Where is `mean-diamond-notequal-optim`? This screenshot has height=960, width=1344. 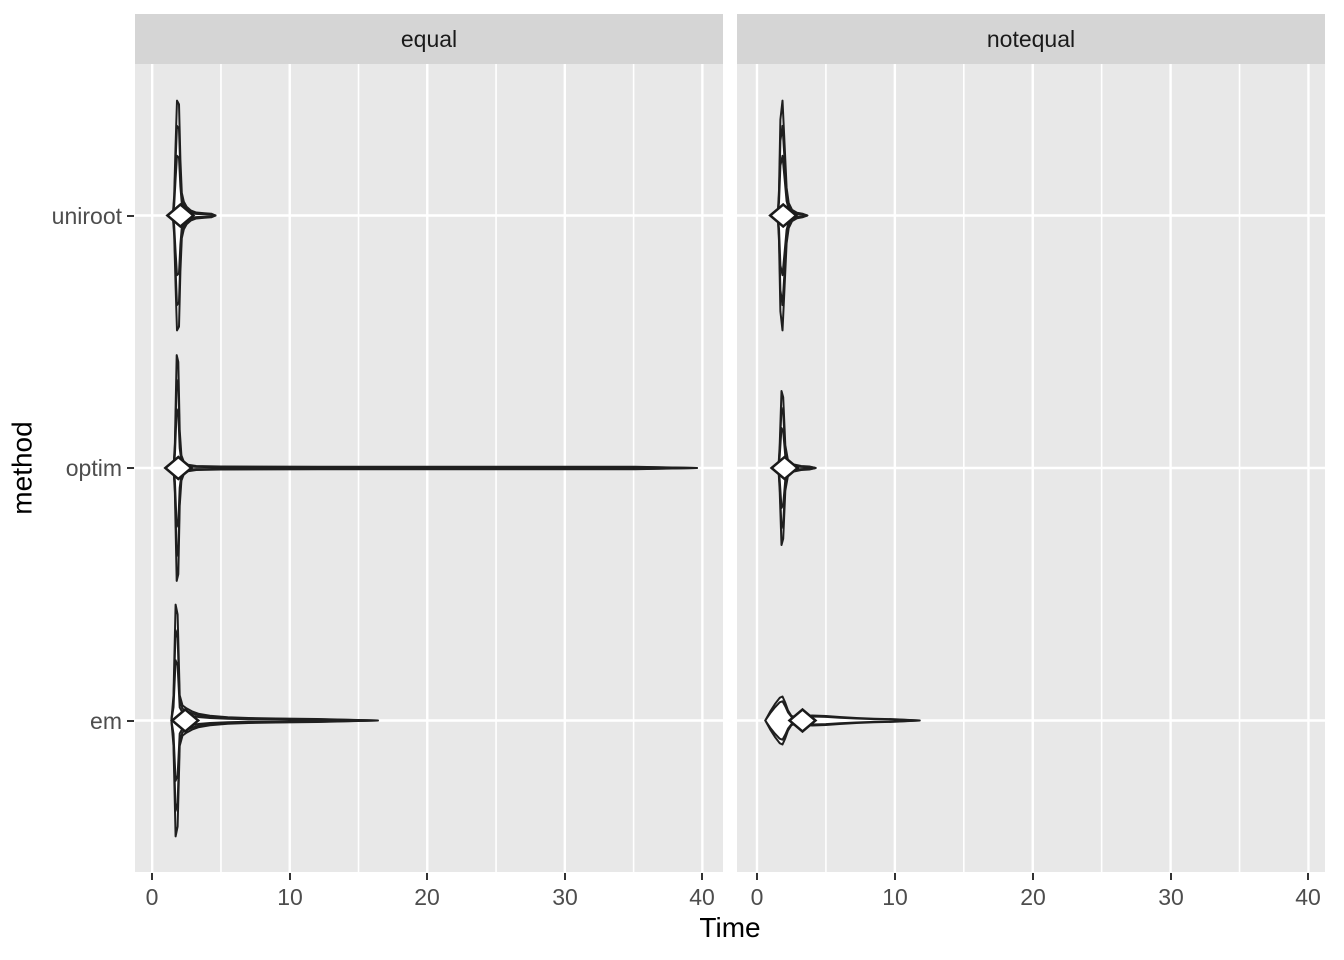 mean-diamond-notequal-optim is located at coordinates (784, 468).